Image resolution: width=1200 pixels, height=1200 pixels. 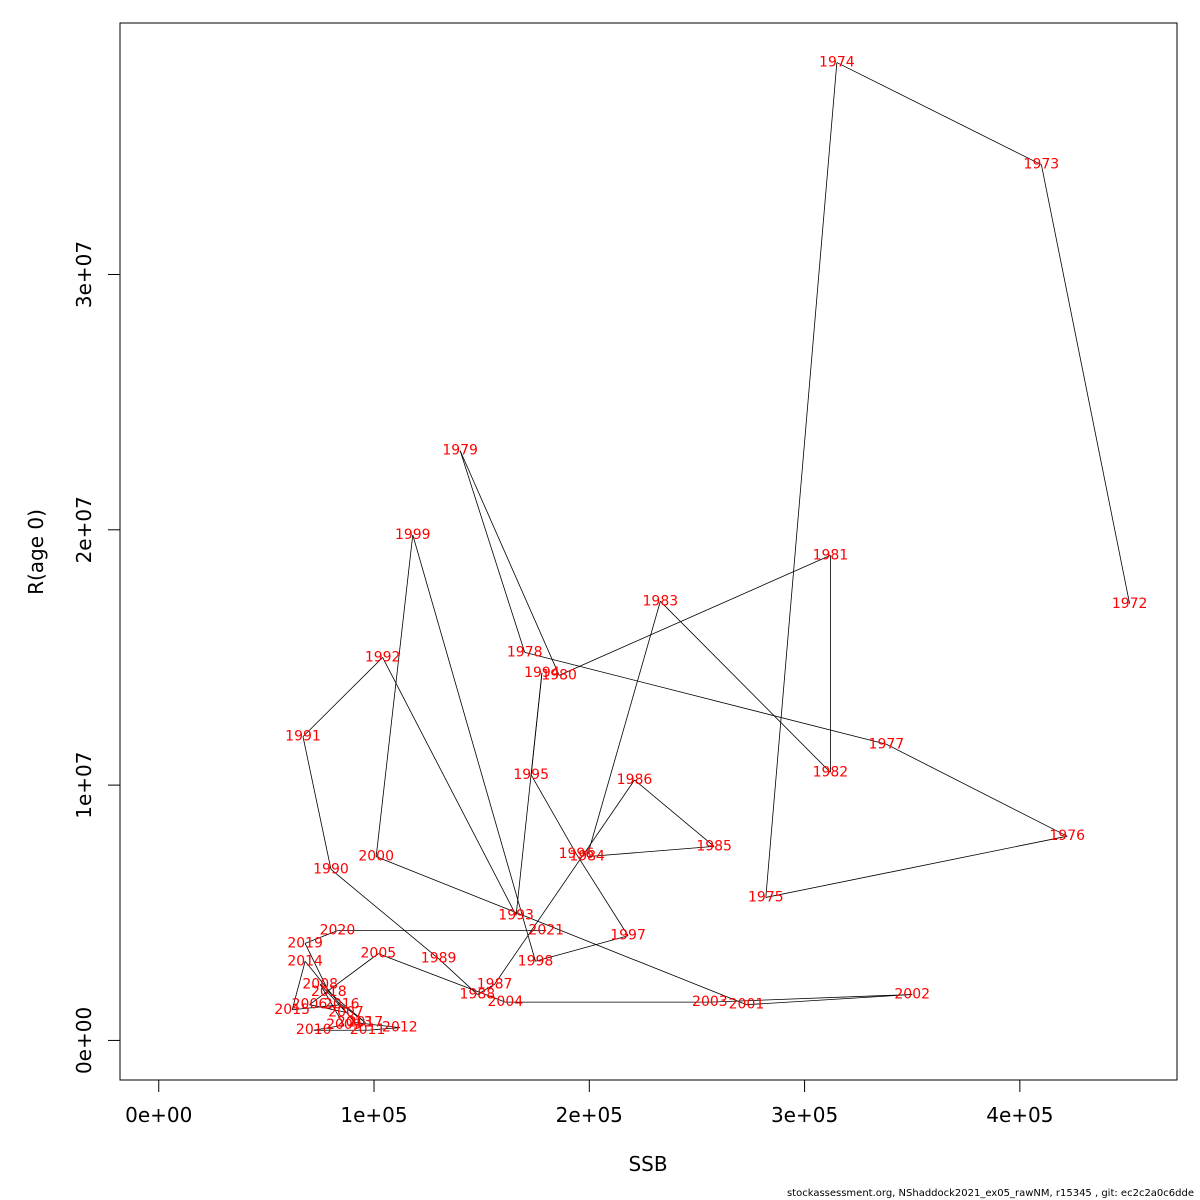 What do you see at coordinates (525, 652) in the screenshot?
I see `point-label-1978: 1978` at bounding box center [525, 652].